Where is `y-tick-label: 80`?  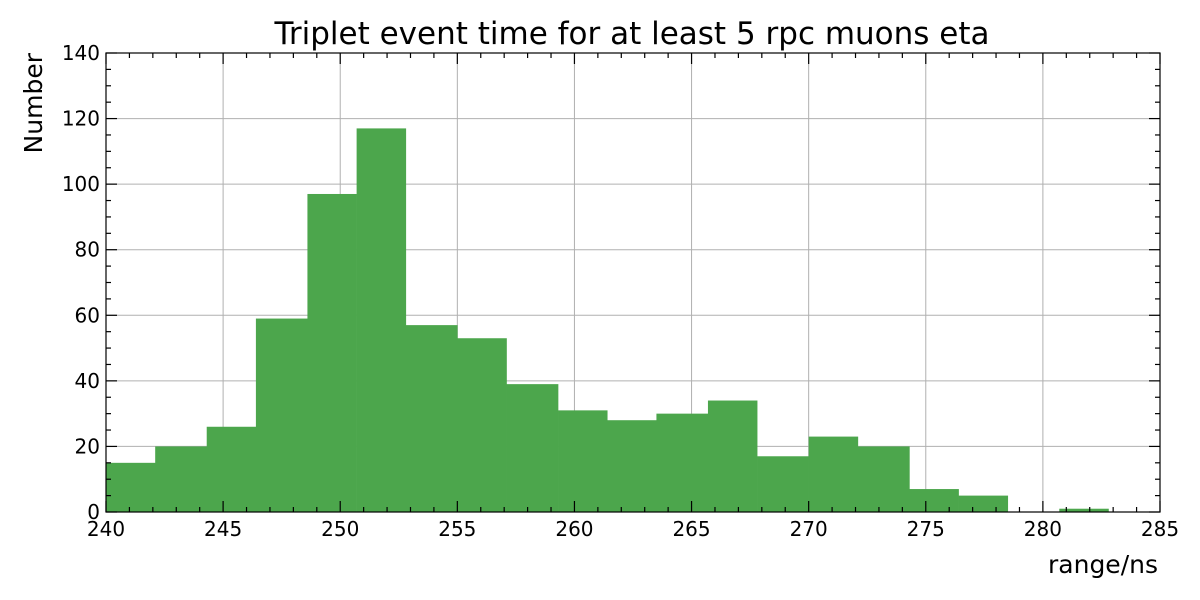 y-tick-label: 80 is located at coordinates (87, 250).